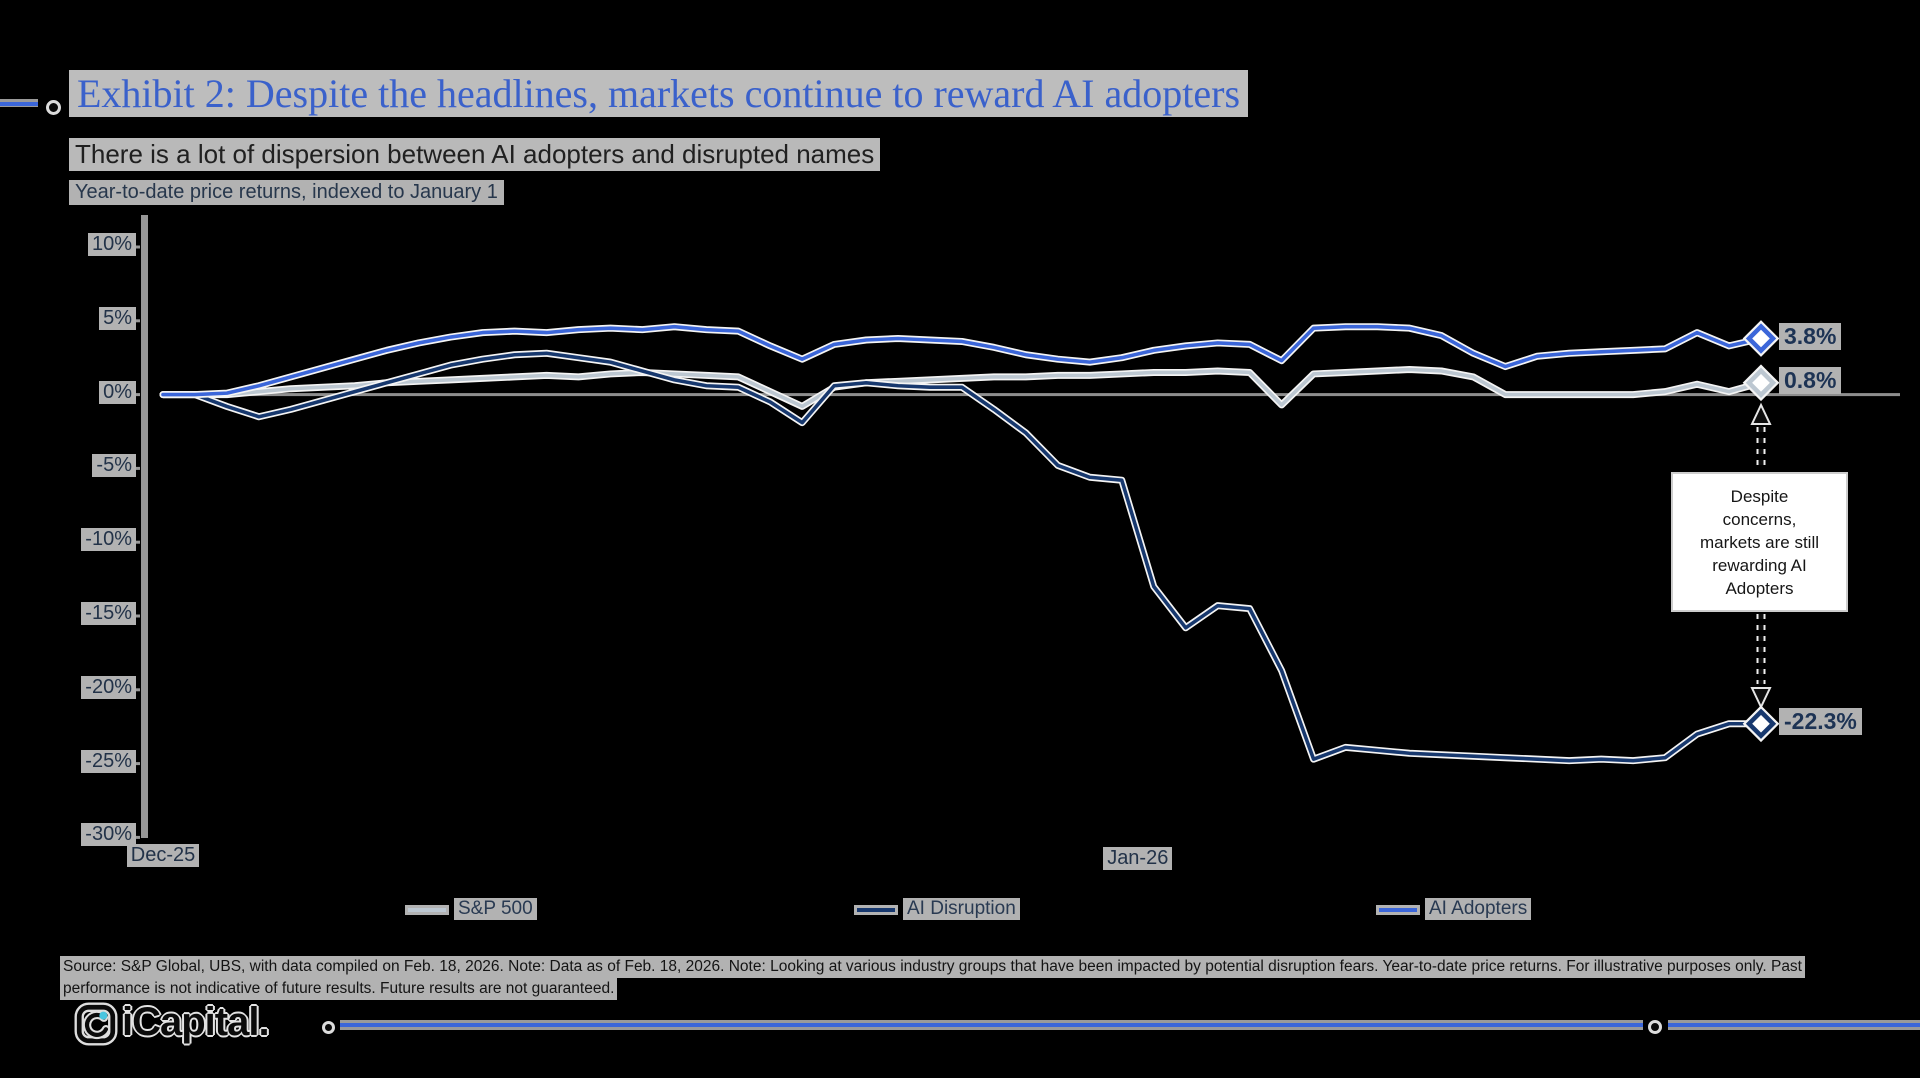 Image resolution: width=1920 pixels, height=1078 pixels. Describe the element at coordinates (86, 318) in the screenshot. I see `y-axis-label-row: 5%` at that location.